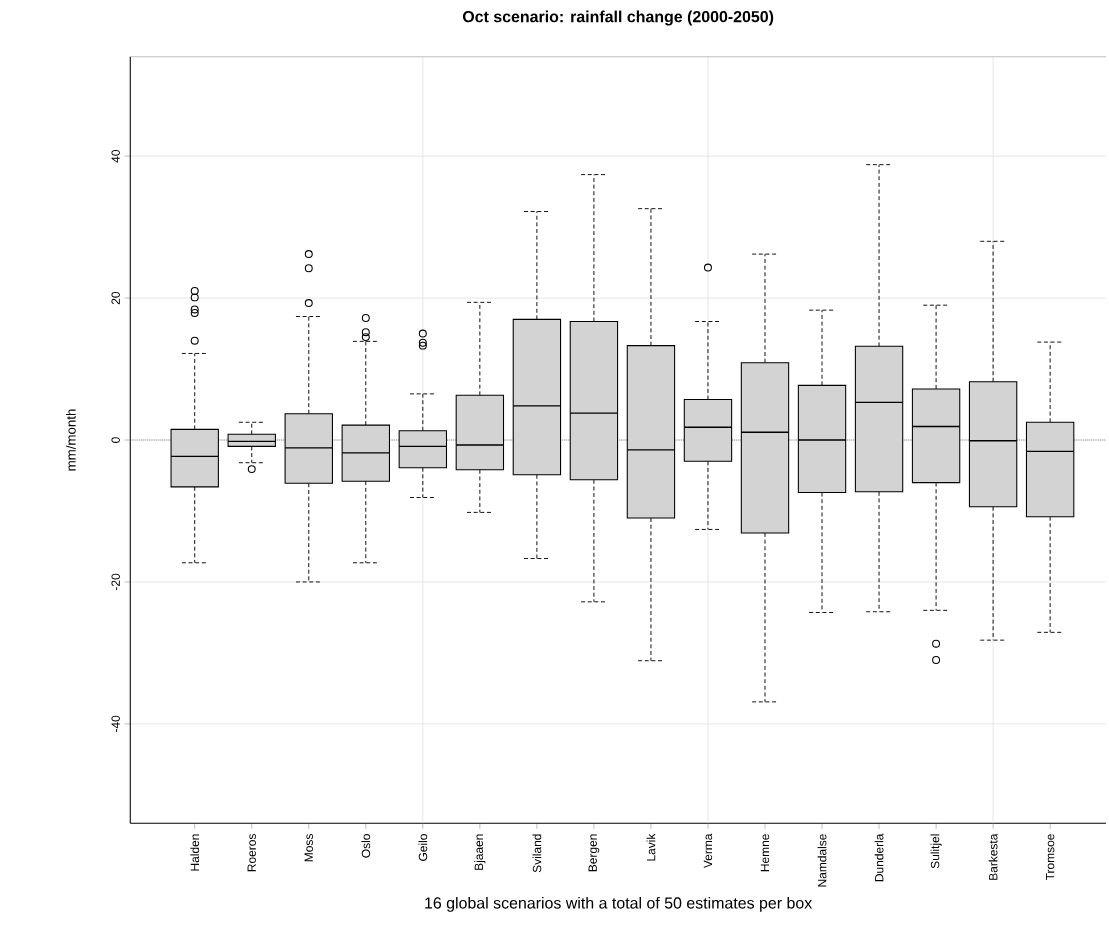 Image resolution: width=1109 pixels, height=938 pixels. What do you see at coordinates (366, 846) in the screenshot?
I see `x-tick-label: Oslo` at bounding box center [366, 846].